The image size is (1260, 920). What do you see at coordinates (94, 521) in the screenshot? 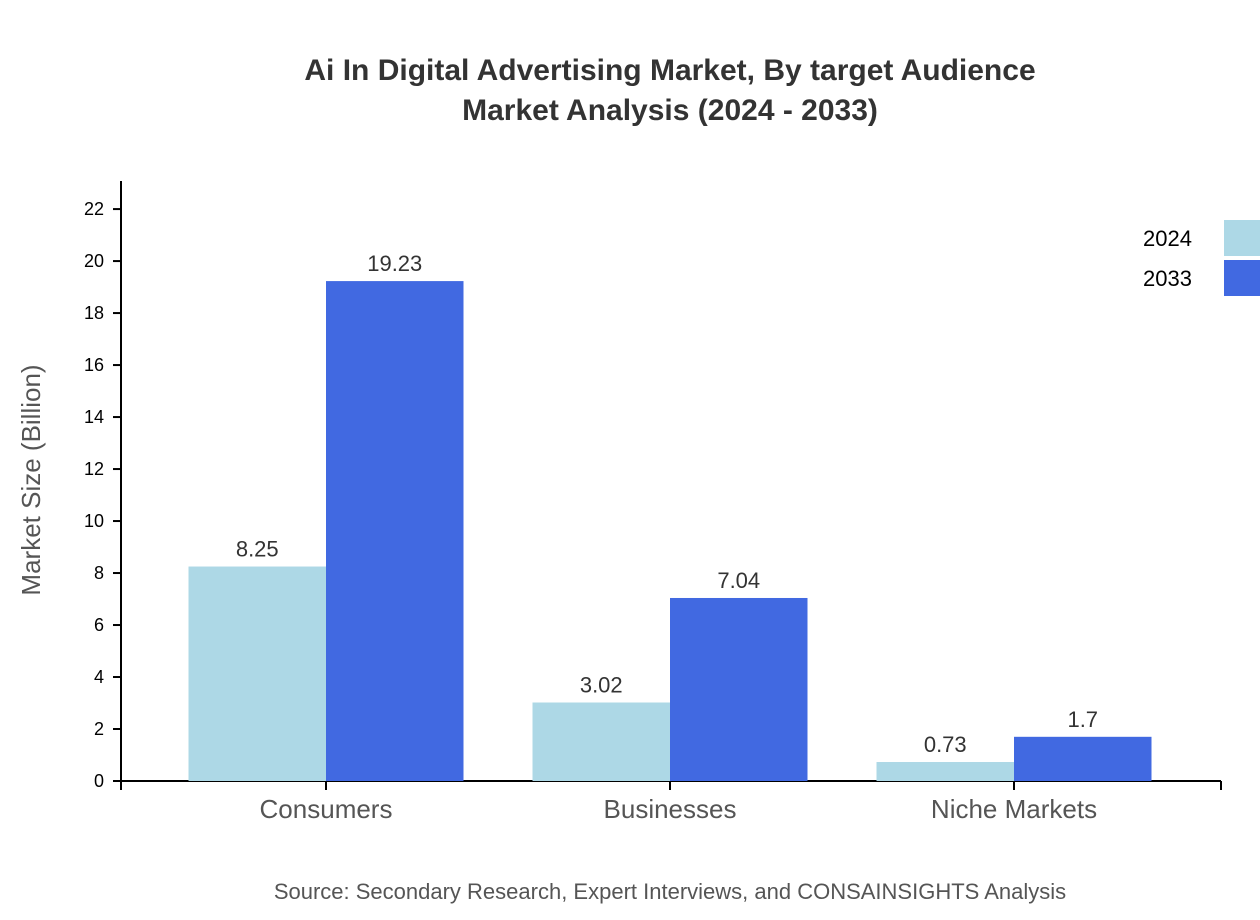
I see `y-tick-label: 10` at bounding box center [94, 521].